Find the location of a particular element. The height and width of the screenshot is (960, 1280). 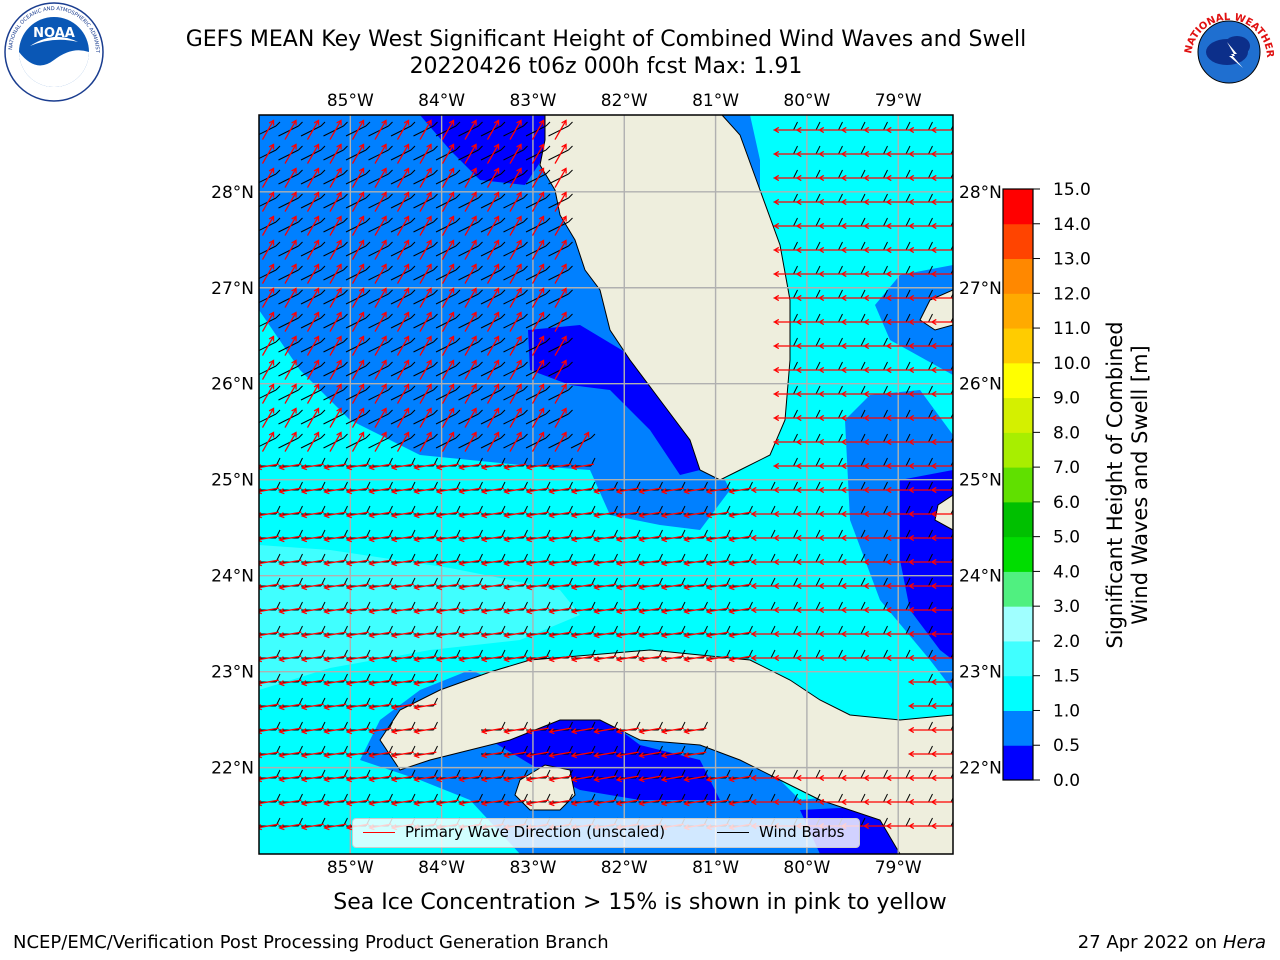

colorbar-block is located at coordinates (1018, 485).